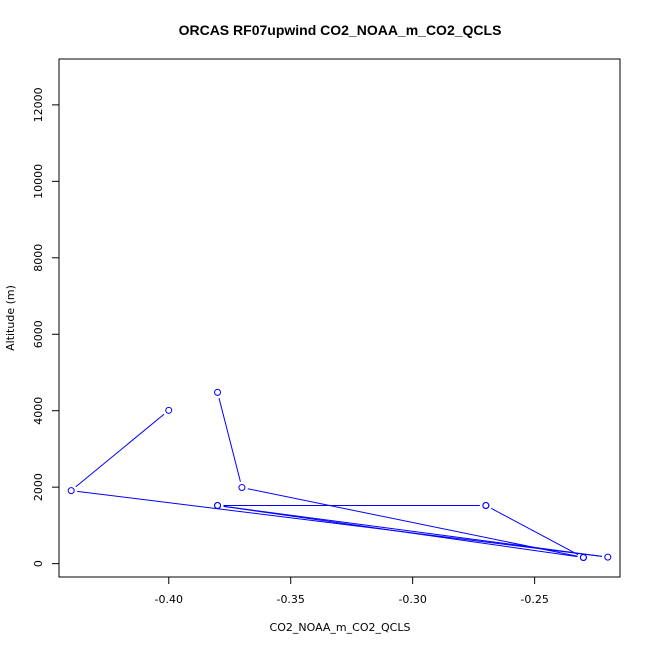  Describe the element at coordinates (38, 104) in the screenshot. I see `y-tick-label: 12000` at that location.